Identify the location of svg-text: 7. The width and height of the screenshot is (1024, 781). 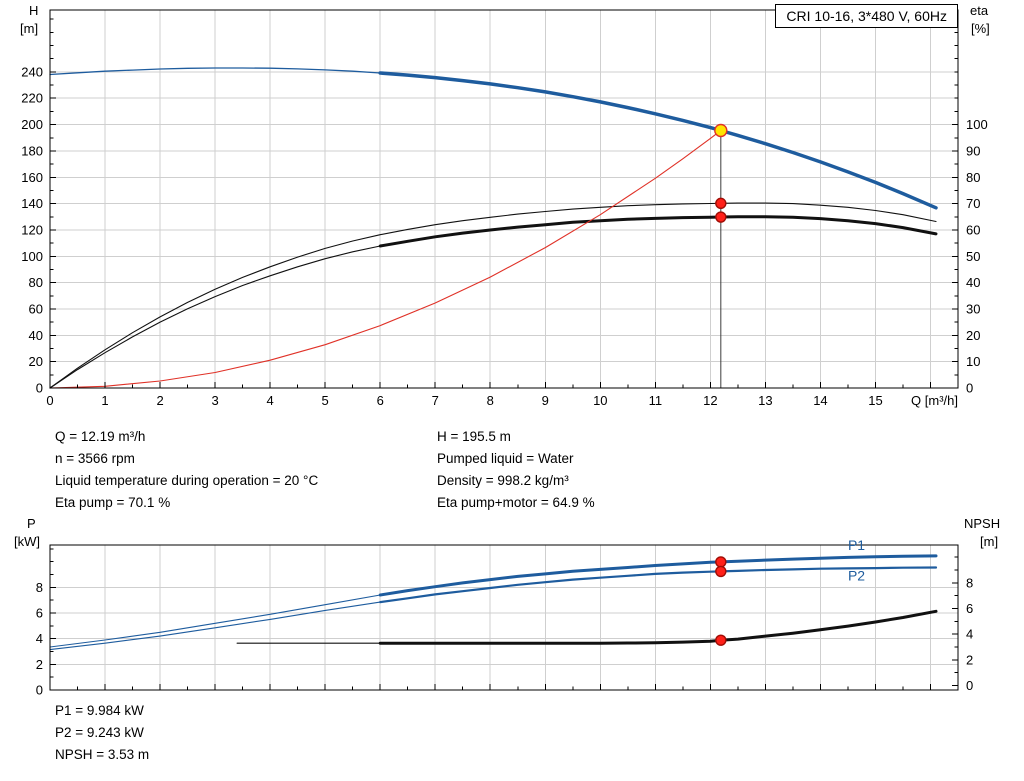
(435, 400).